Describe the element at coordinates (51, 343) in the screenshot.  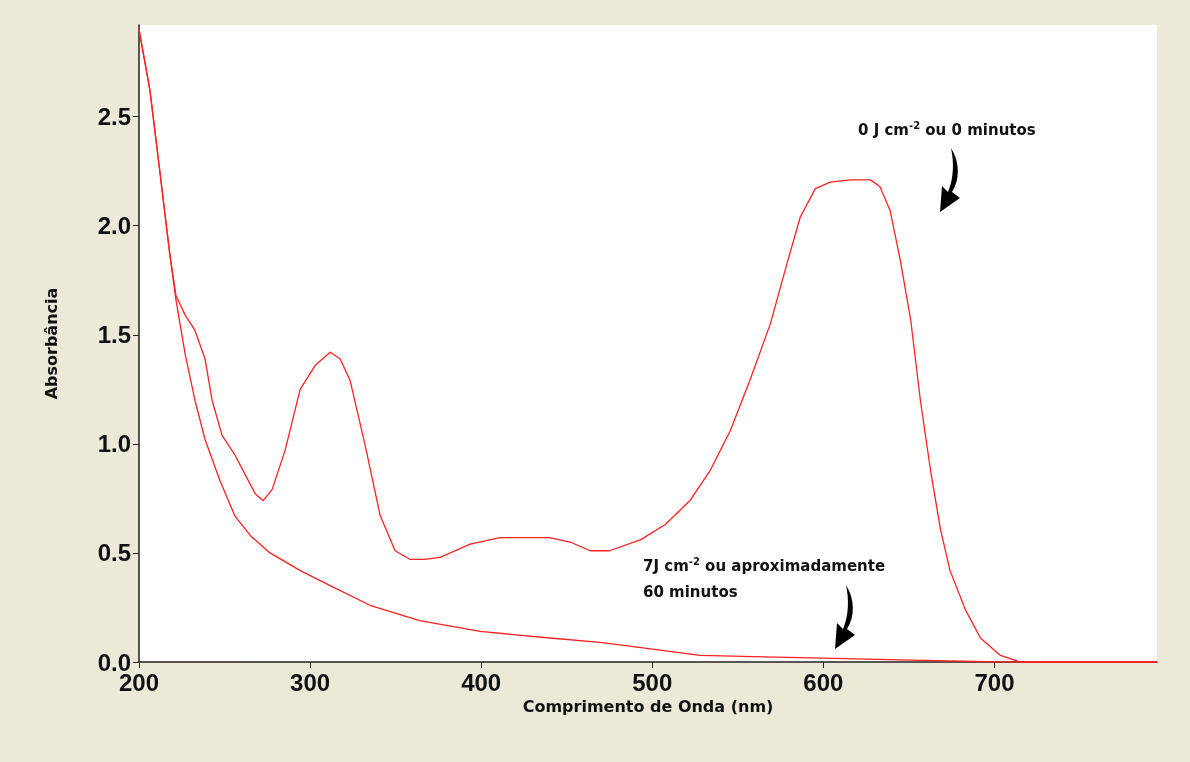
I see `y-axis-title: Absorbância` at that location.